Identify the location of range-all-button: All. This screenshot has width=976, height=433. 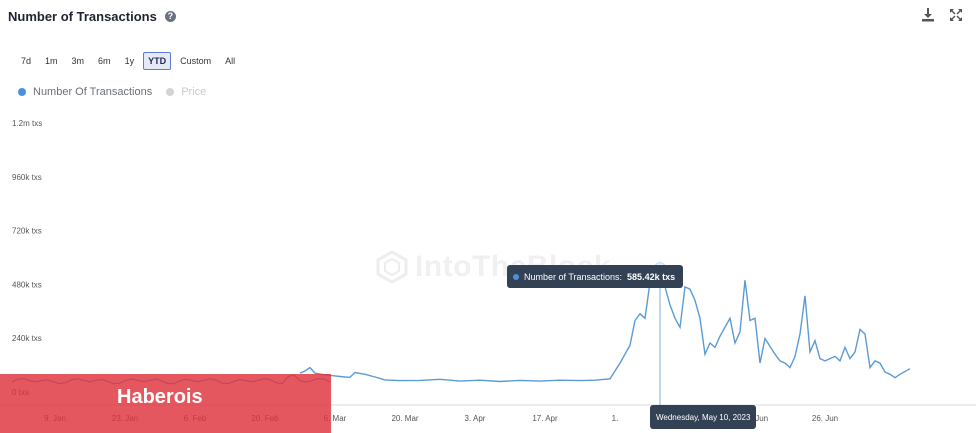
(230, 61).